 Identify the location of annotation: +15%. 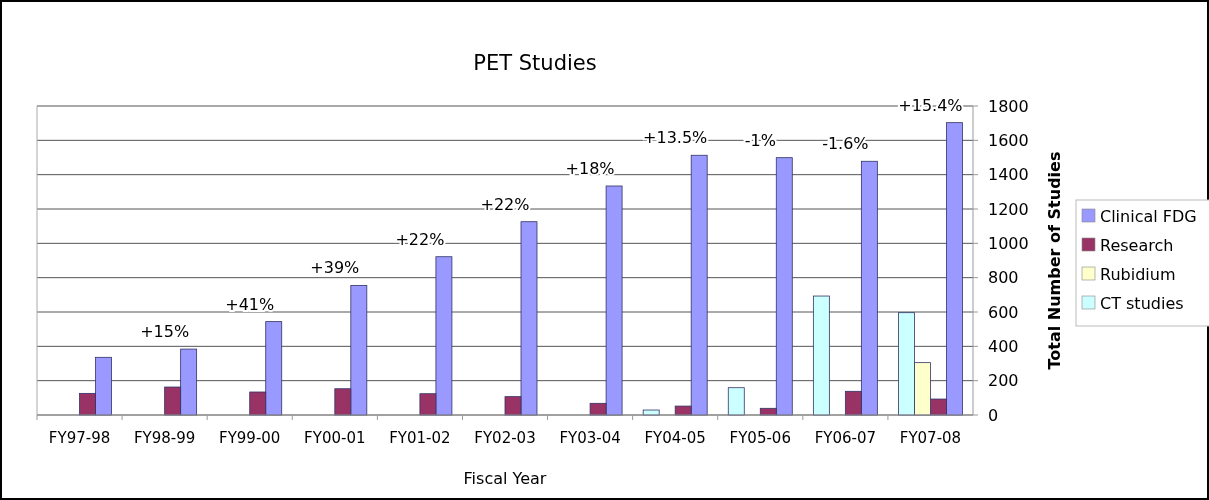
(165, 332).